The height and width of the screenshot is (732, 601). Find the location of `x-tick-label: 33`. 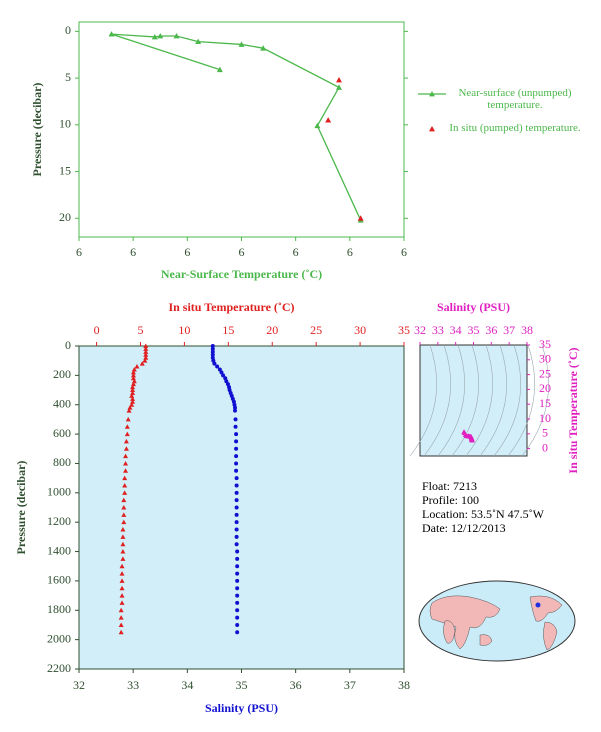

x-tick-label: 33 is located at coordinates (133, 685).